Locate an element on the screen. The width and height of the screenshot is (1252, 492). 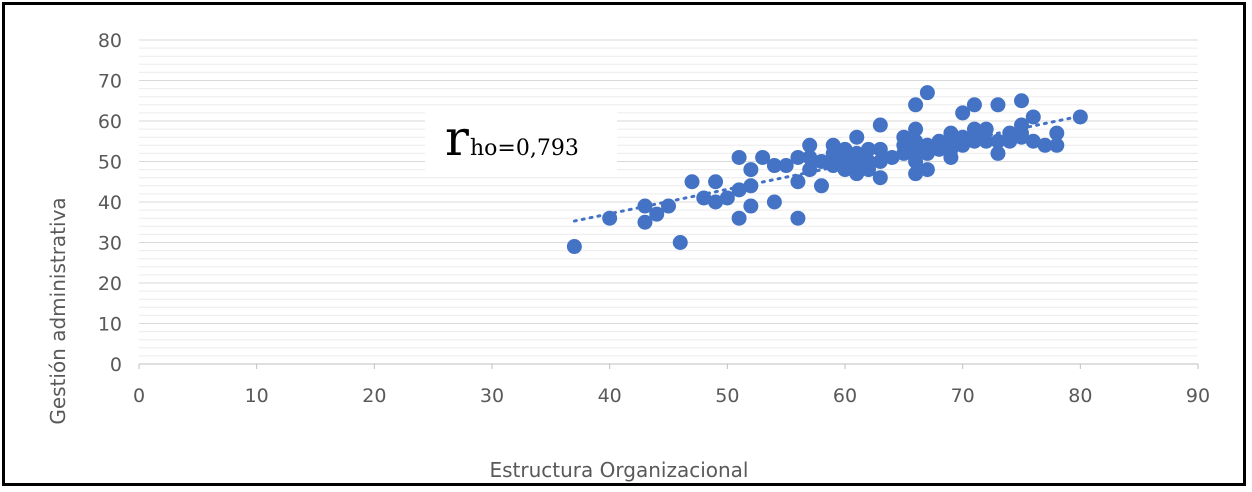
y-tick-label: 80 is located at coordinates (110, 41).